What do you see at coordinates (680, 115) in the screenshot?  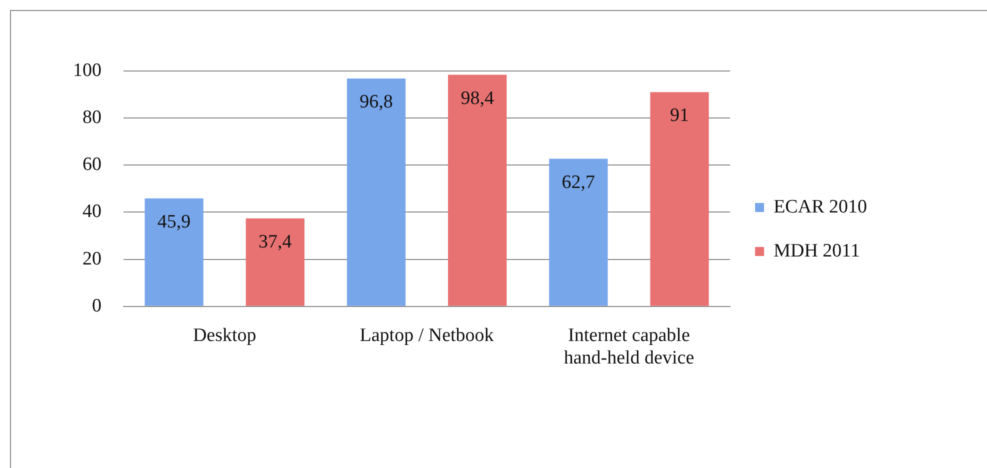 I see `data-label: 91` at bounding box center [680, 115].